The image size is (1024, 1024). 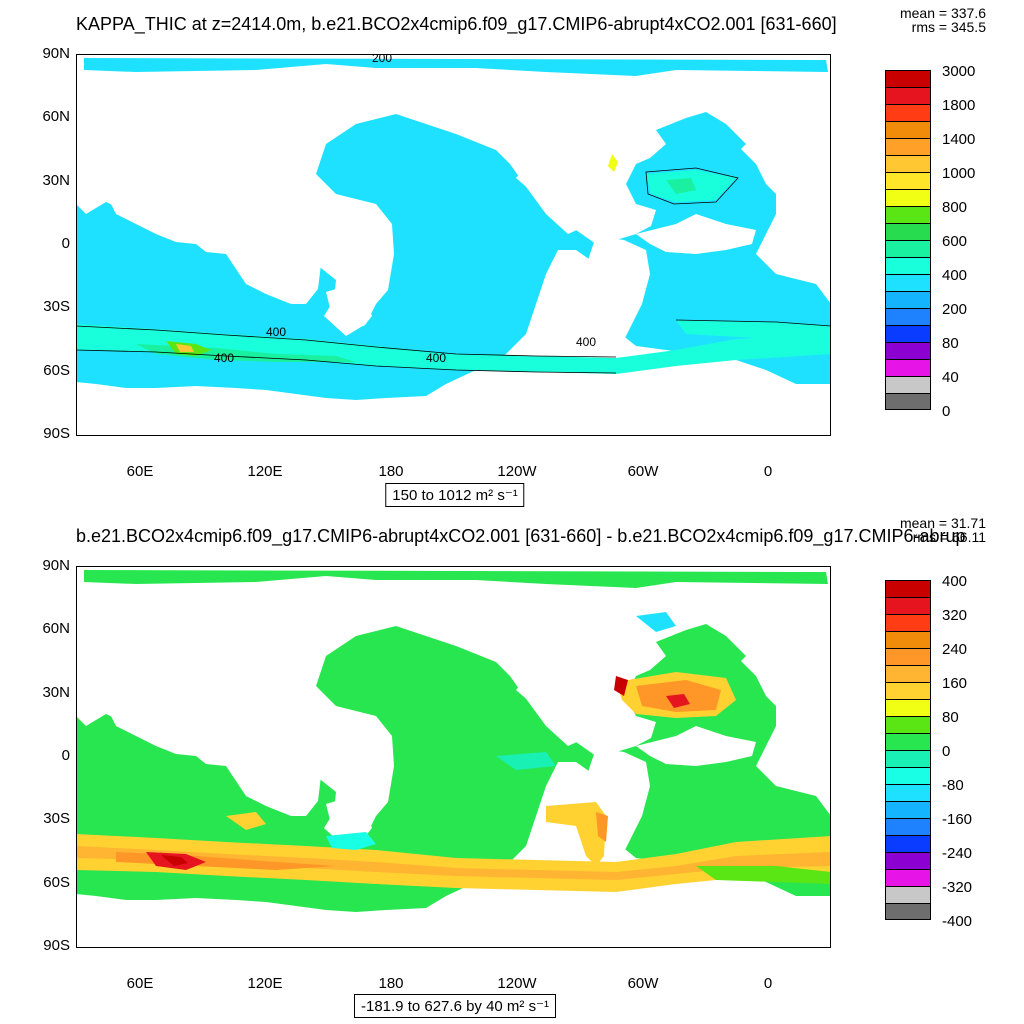 What do you see at coordinates (957, 887) in the screenshot?
I see `colorbar-label: -320` at bounding box center [957, 887].